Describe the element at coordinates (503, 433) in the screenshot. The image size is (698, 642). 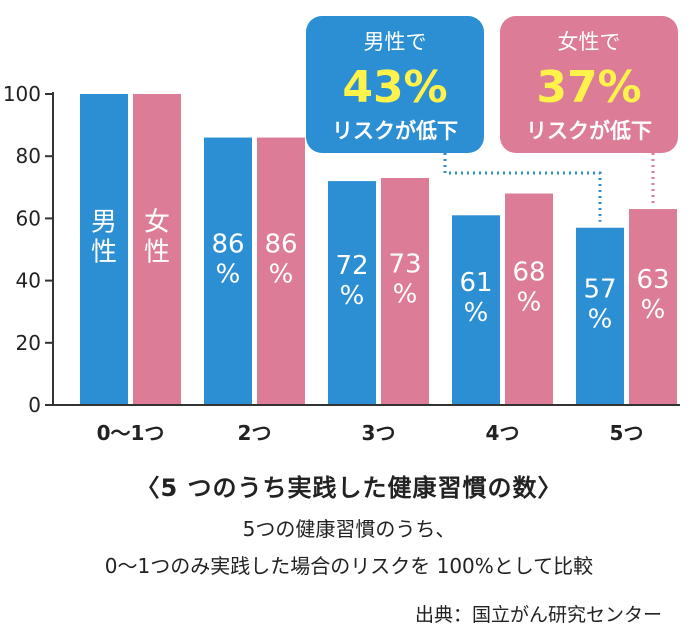
I see `x-tick-label: 4つ` at that location.